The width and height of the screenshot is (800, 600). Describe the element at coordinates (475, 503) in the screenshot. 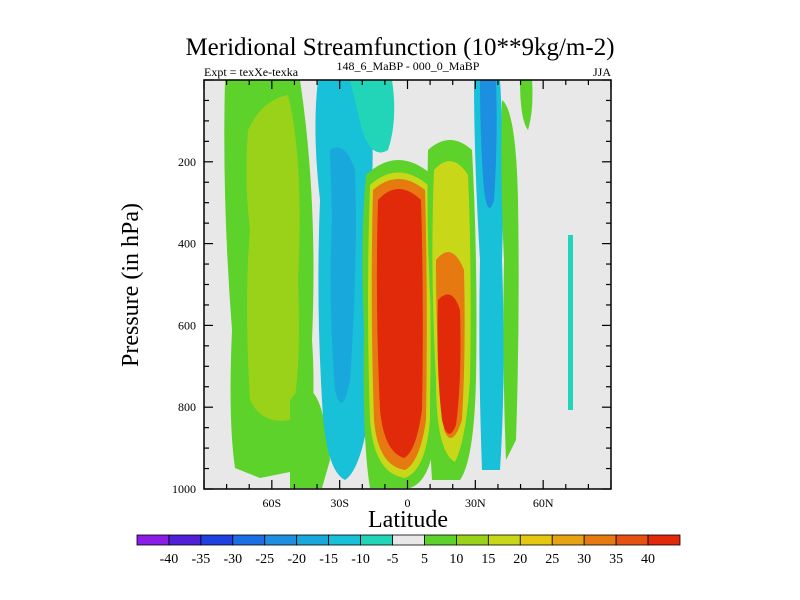

I see `x-tick-label: 30N` at that location.